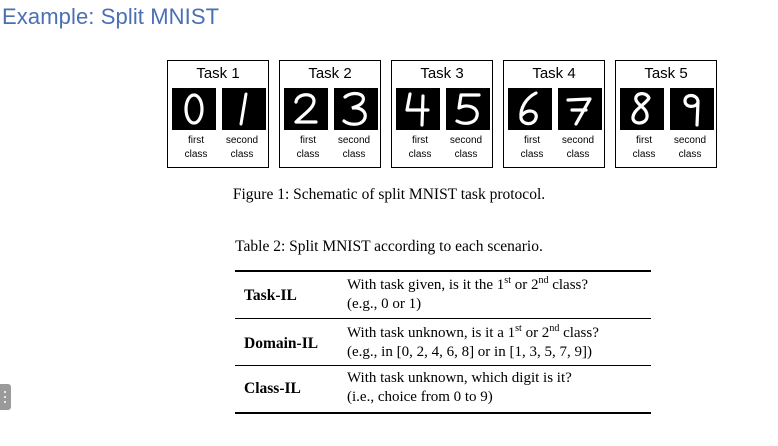  Describe the element at coordinates (420, 397) in the screenshot. I see `scenario-example: (i.e., choice from 0 to 9)` at that location.